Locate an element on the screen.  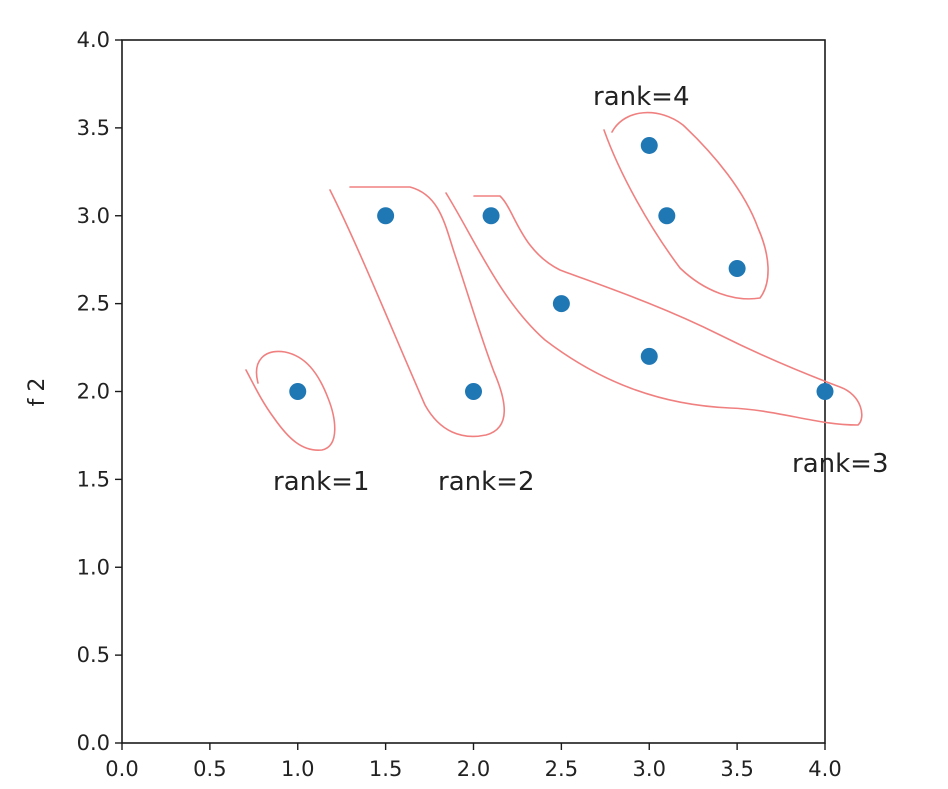
y-tick-label: 4.0 is located at coordinates (93, 40).